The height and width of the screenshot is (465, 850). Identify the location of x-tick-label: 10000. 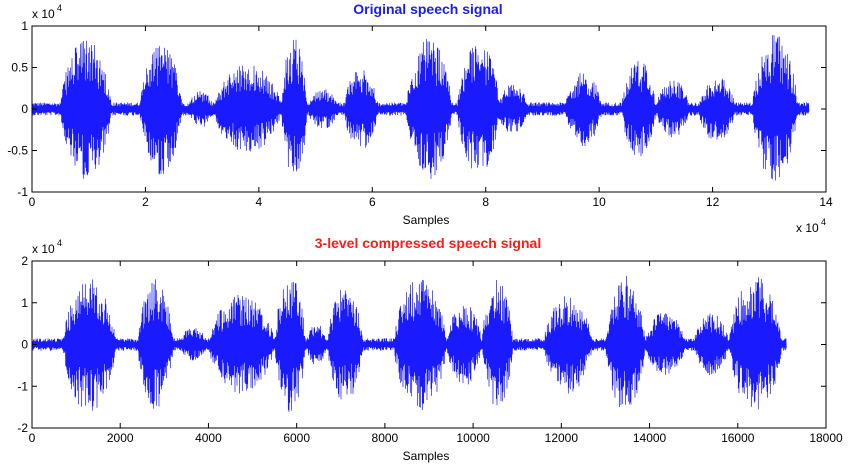
(473, 438).